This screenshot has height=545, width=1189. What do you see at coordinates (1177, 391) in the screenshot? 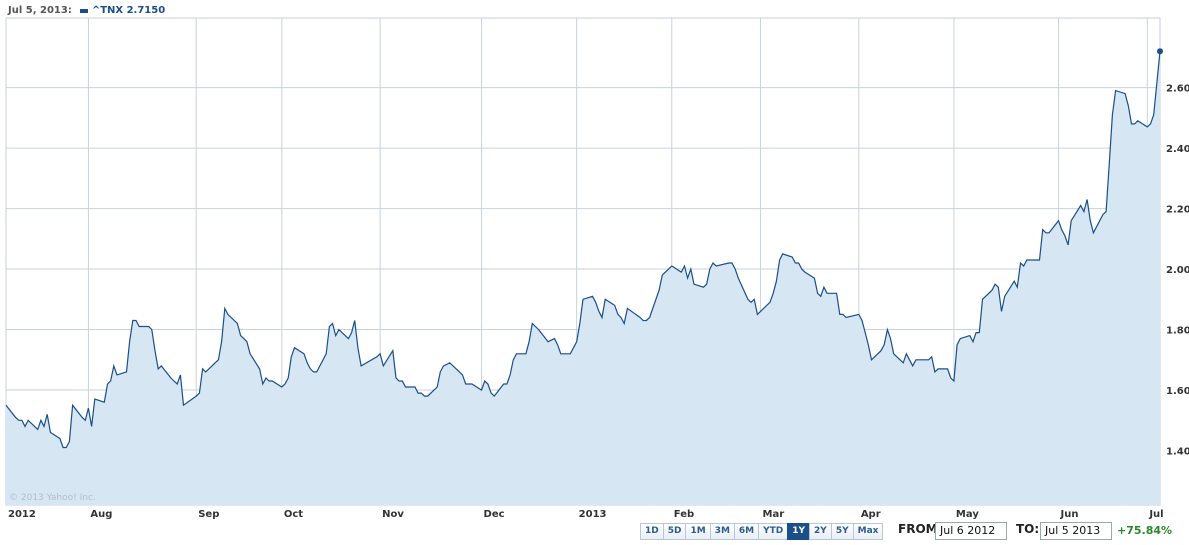
I see `y-tick-label: 1.60` at bounding box center [1177, 391].